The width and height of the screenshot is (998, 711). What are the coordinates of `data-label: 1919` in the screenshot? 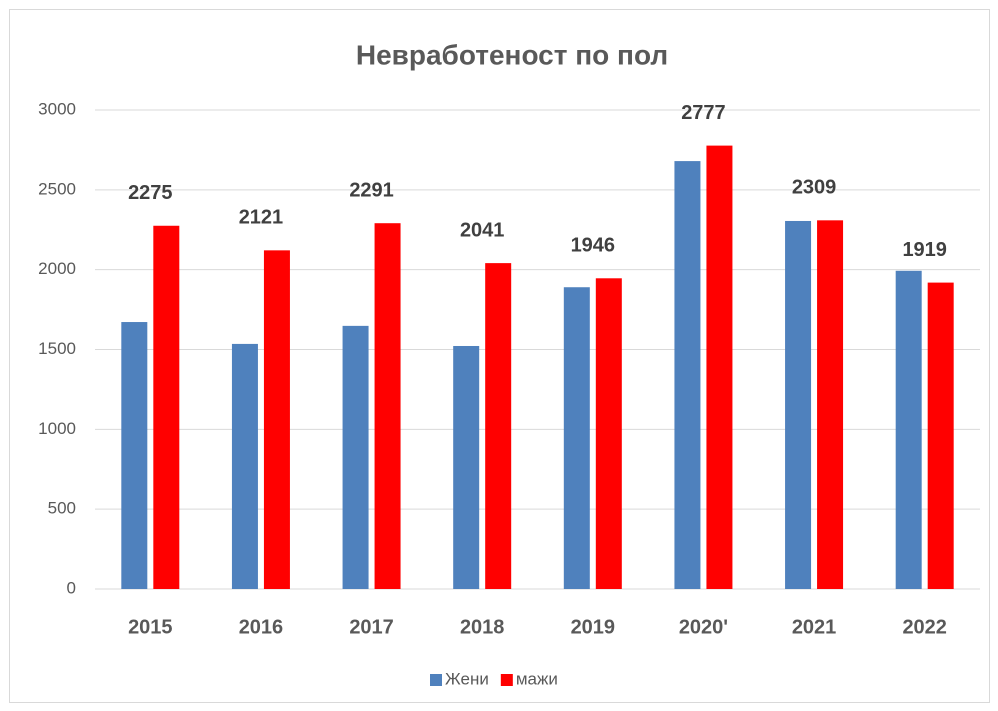 It's located at (924, 250).